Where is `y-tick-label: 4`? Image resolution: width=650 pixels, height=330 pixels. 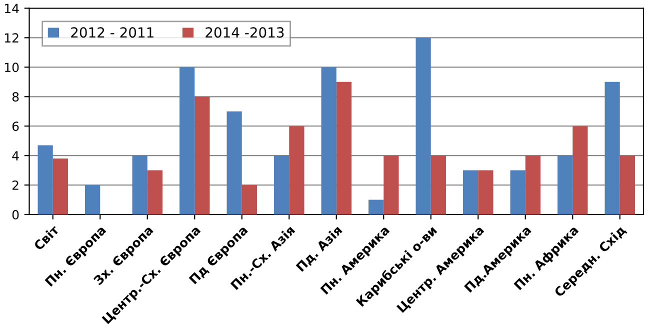 y-tick-label: 4 is located at coordinates (15, 155).